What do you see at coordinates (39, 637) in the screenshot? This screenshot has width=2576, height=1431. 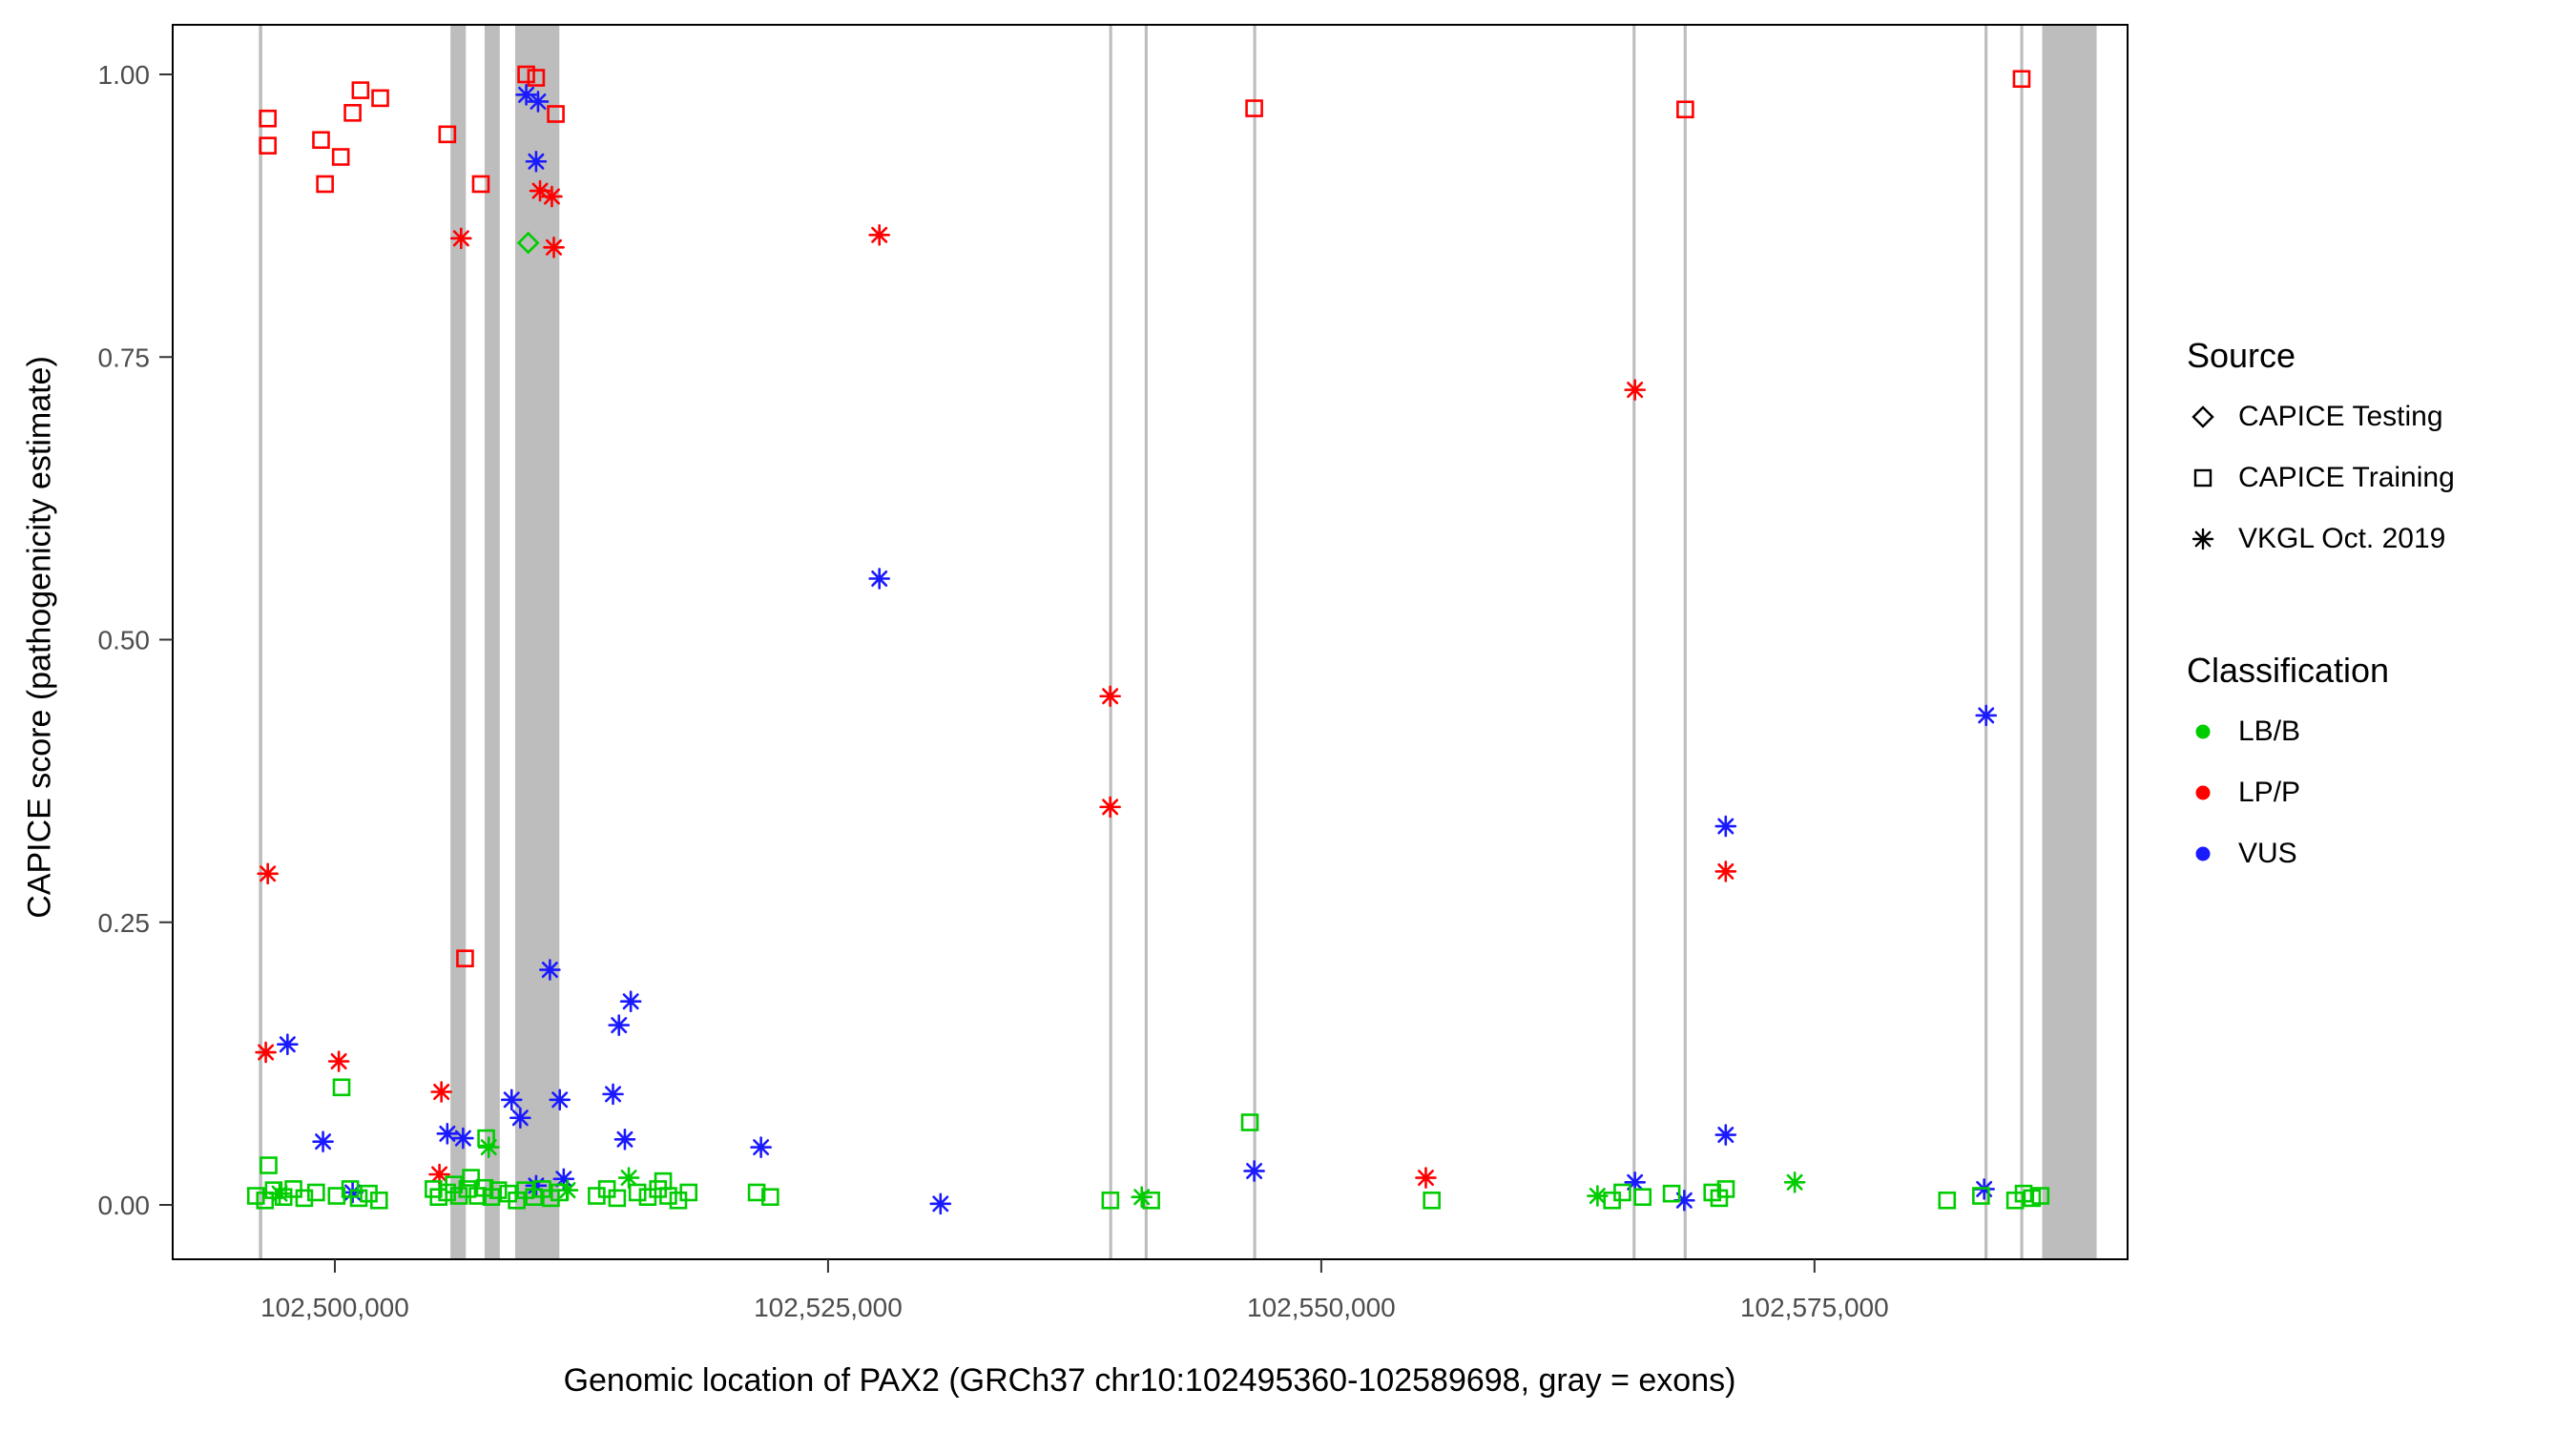 I see `y-axis-title: CAPICE score (pathogenicity estimate)` at bounding box center [39, 637].